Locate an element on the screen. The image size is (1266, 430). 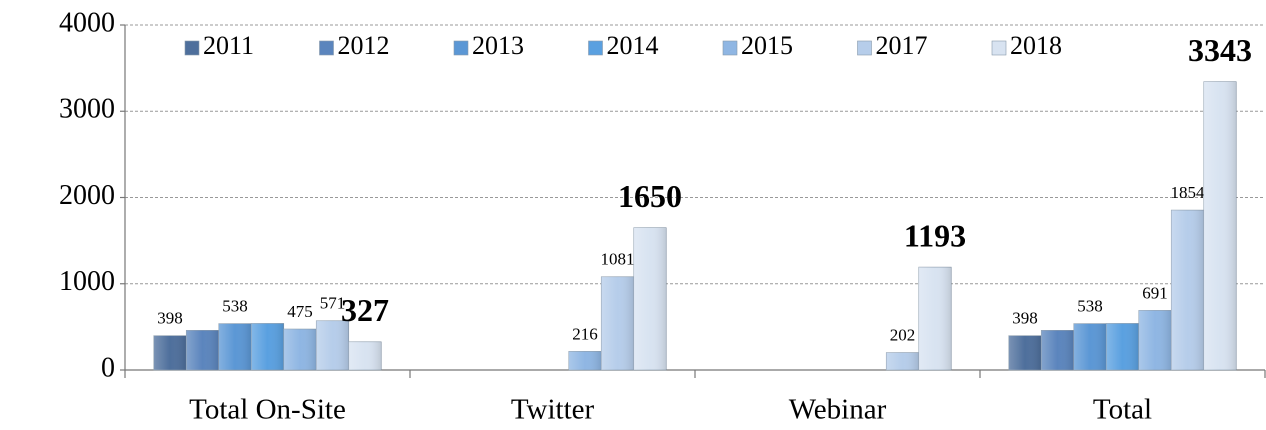
y-tick-label: 4000 is located at coordinates (87, 22).